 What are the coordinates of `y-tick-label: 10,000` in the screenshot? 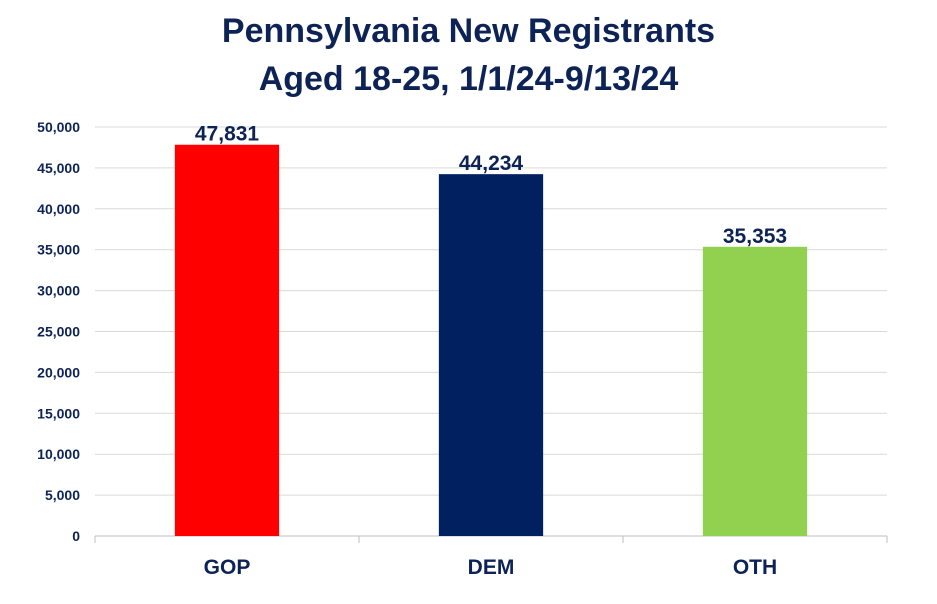 It's located at (58, 454).